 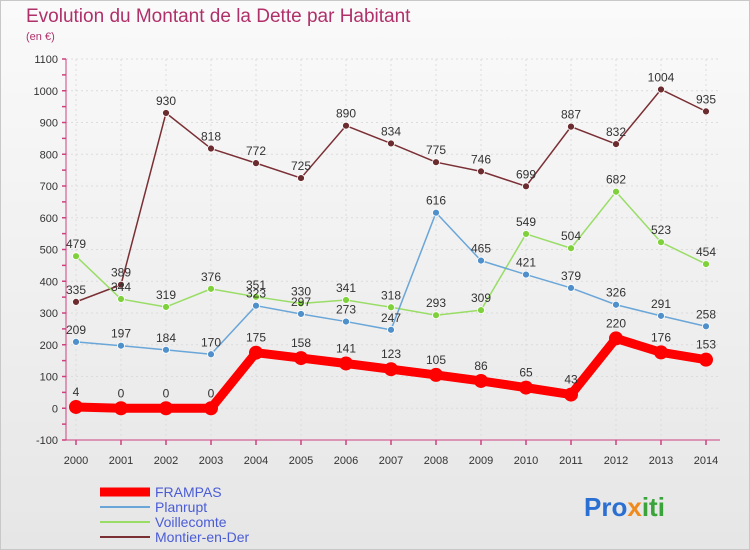 What do you see at coordinates (211, 342) in the screenshot?
I see `data-label-planrupt: 170` at bounding box center [211, 342].